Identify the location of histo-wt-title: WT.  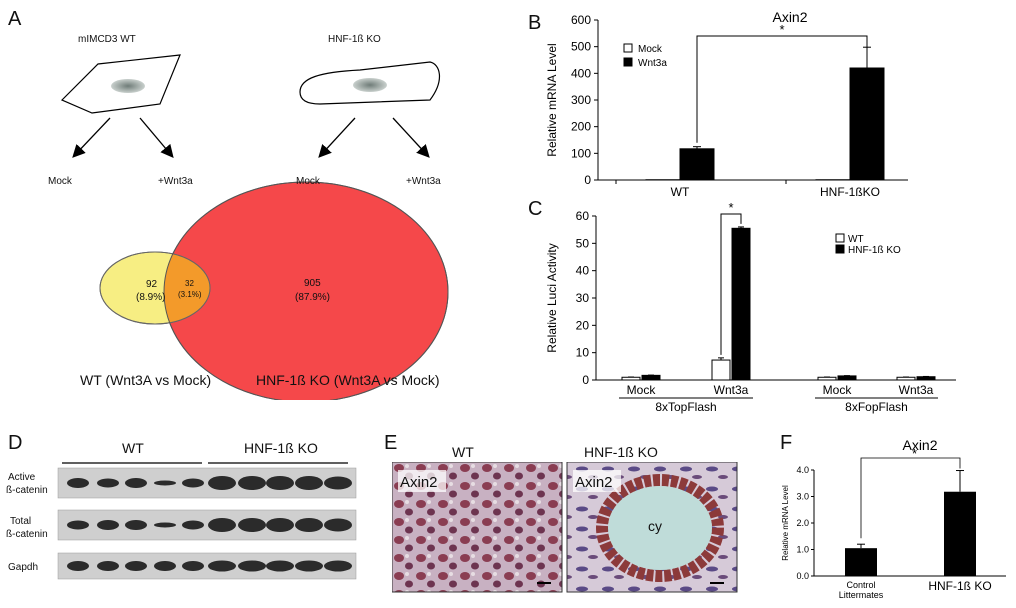
(463, 452).